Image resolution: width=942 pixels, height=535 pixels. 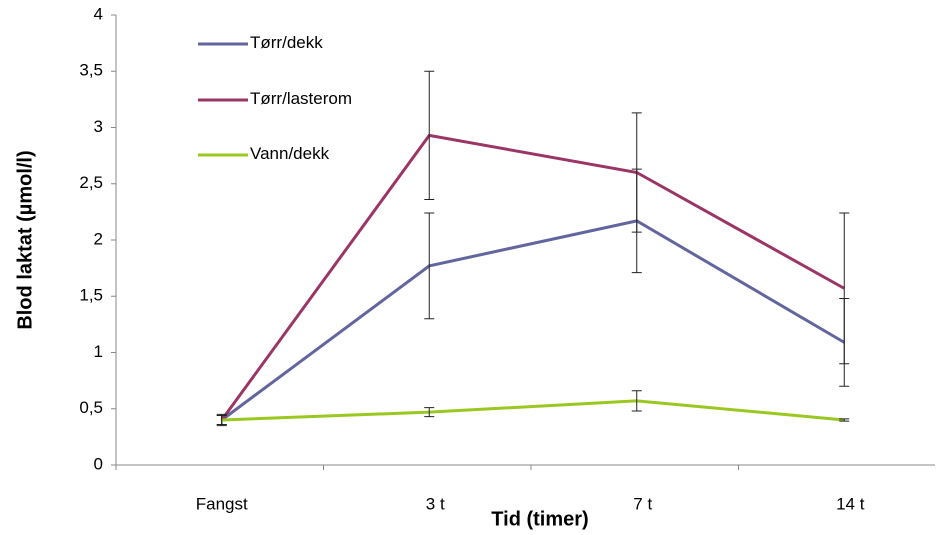 I want to click on y-axis-title: Blod laktat (µmol/l), so click(x=25, y=239).